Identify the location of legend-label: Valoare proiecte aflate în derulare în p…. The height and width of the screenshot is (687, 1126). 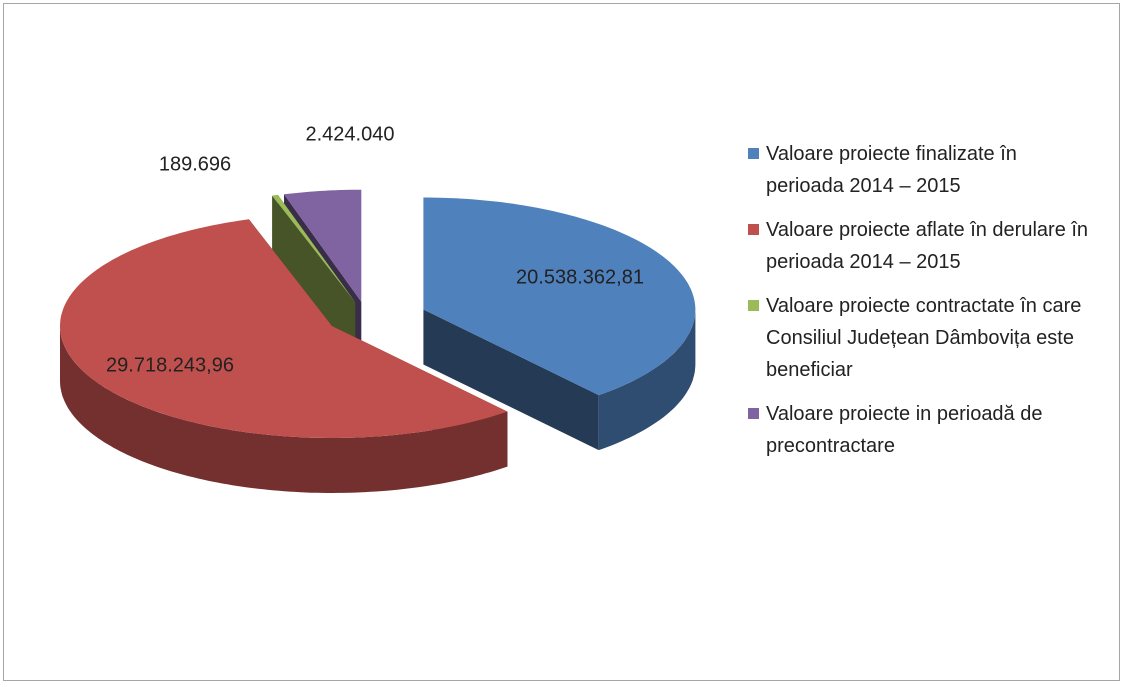
(927, 246).